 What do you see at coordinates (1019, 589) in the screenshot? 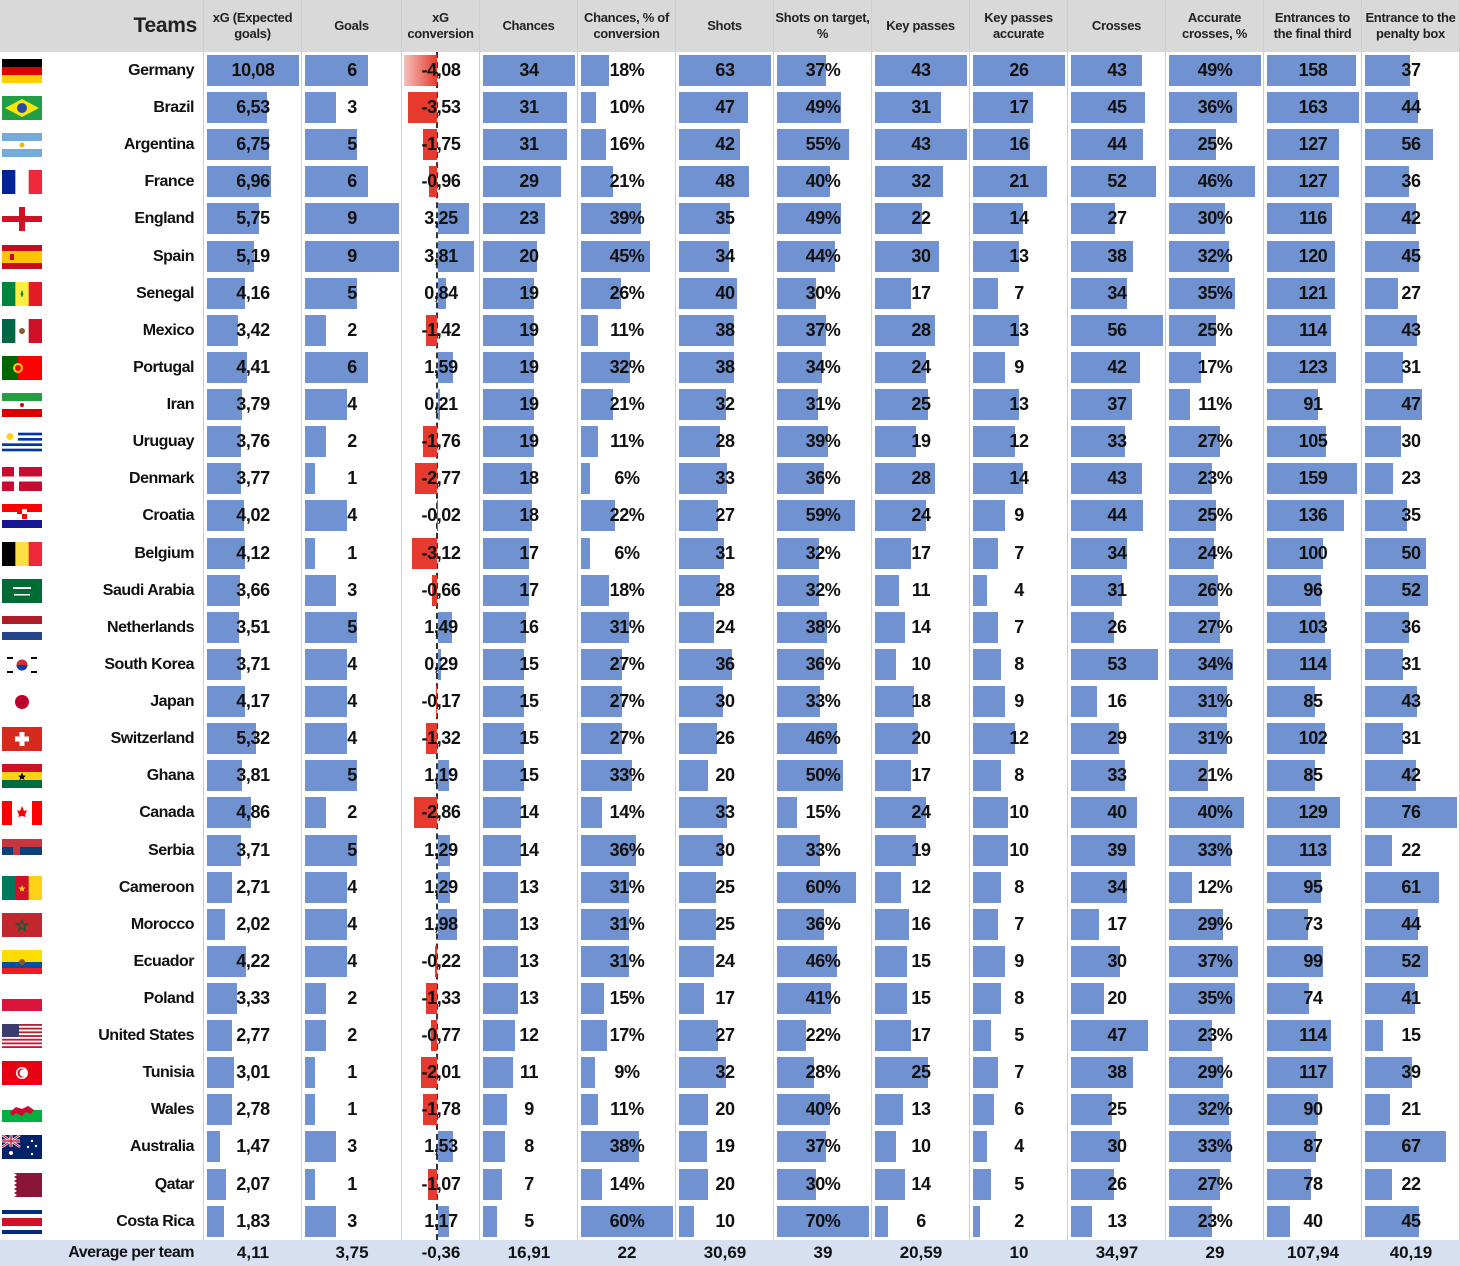
I see `kp_acc-value: 4` at bounding box center [1019, 589].